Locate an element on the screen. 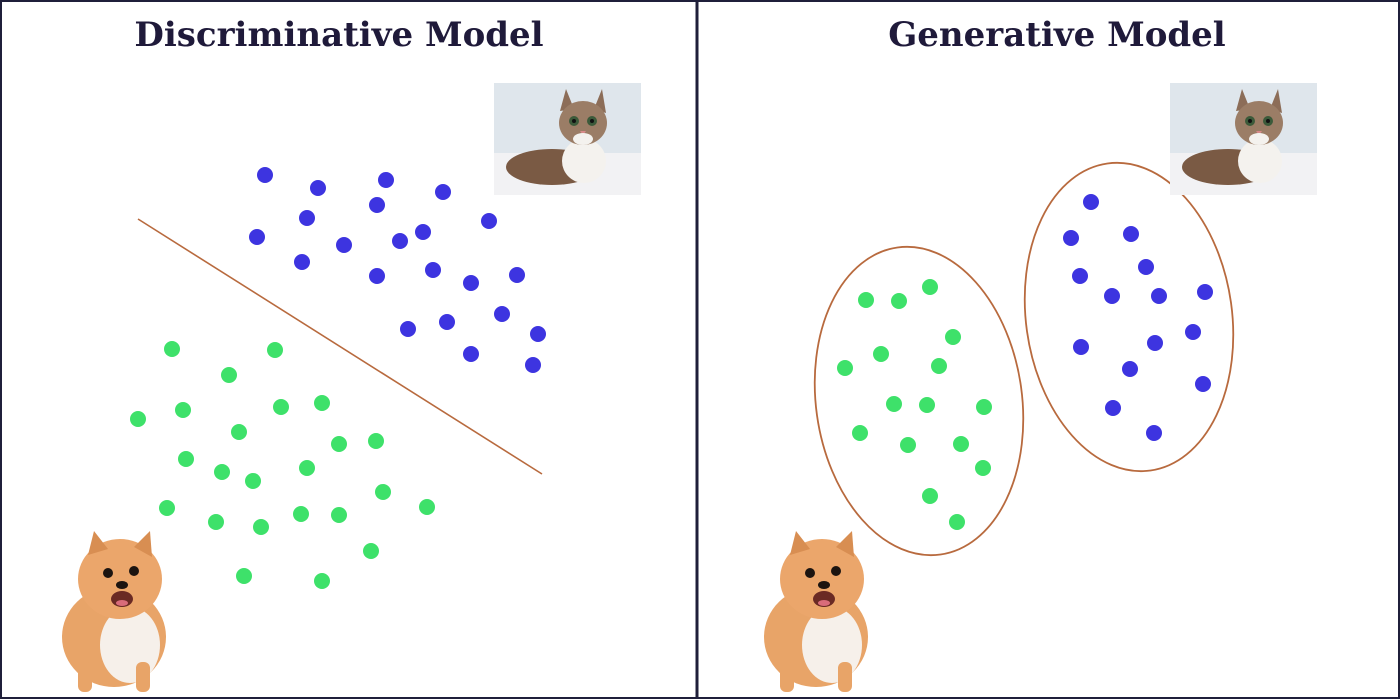 The width and height of the screenshot is (1400, 699). cat-class-ellipse is located at coordinates (1129, 317).